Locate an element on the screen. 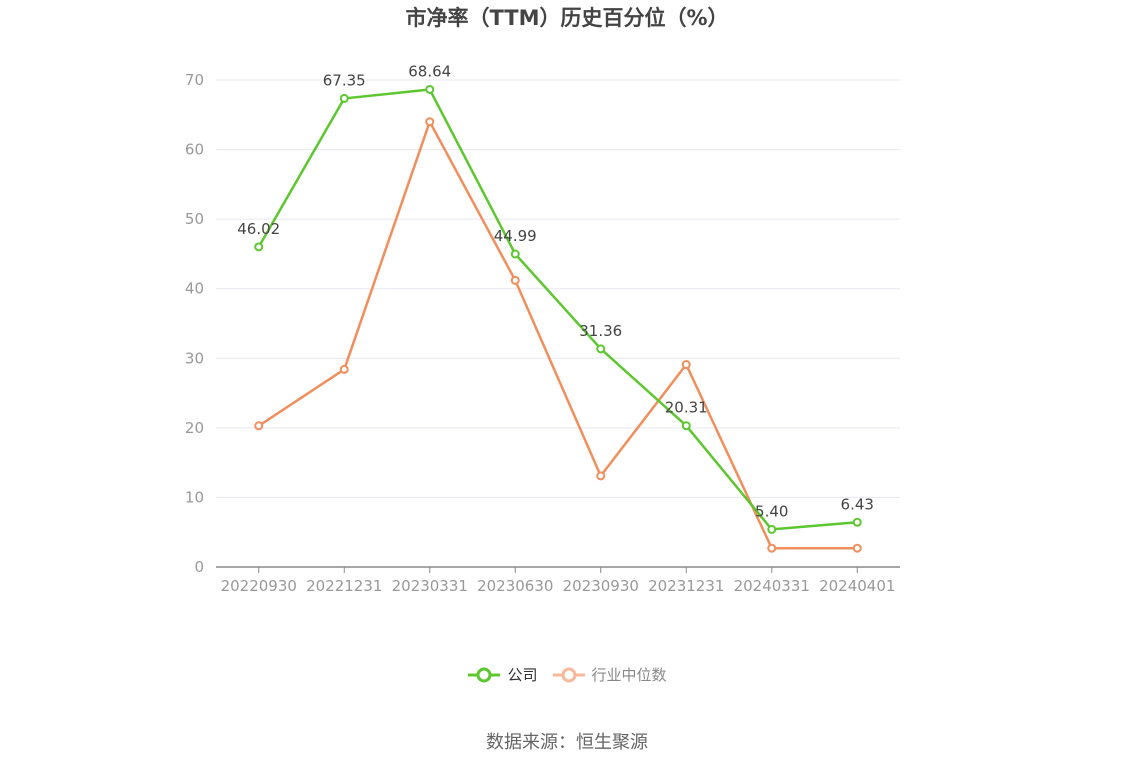  x-tick-label: 20240331 is located at coordinates (772, 586).